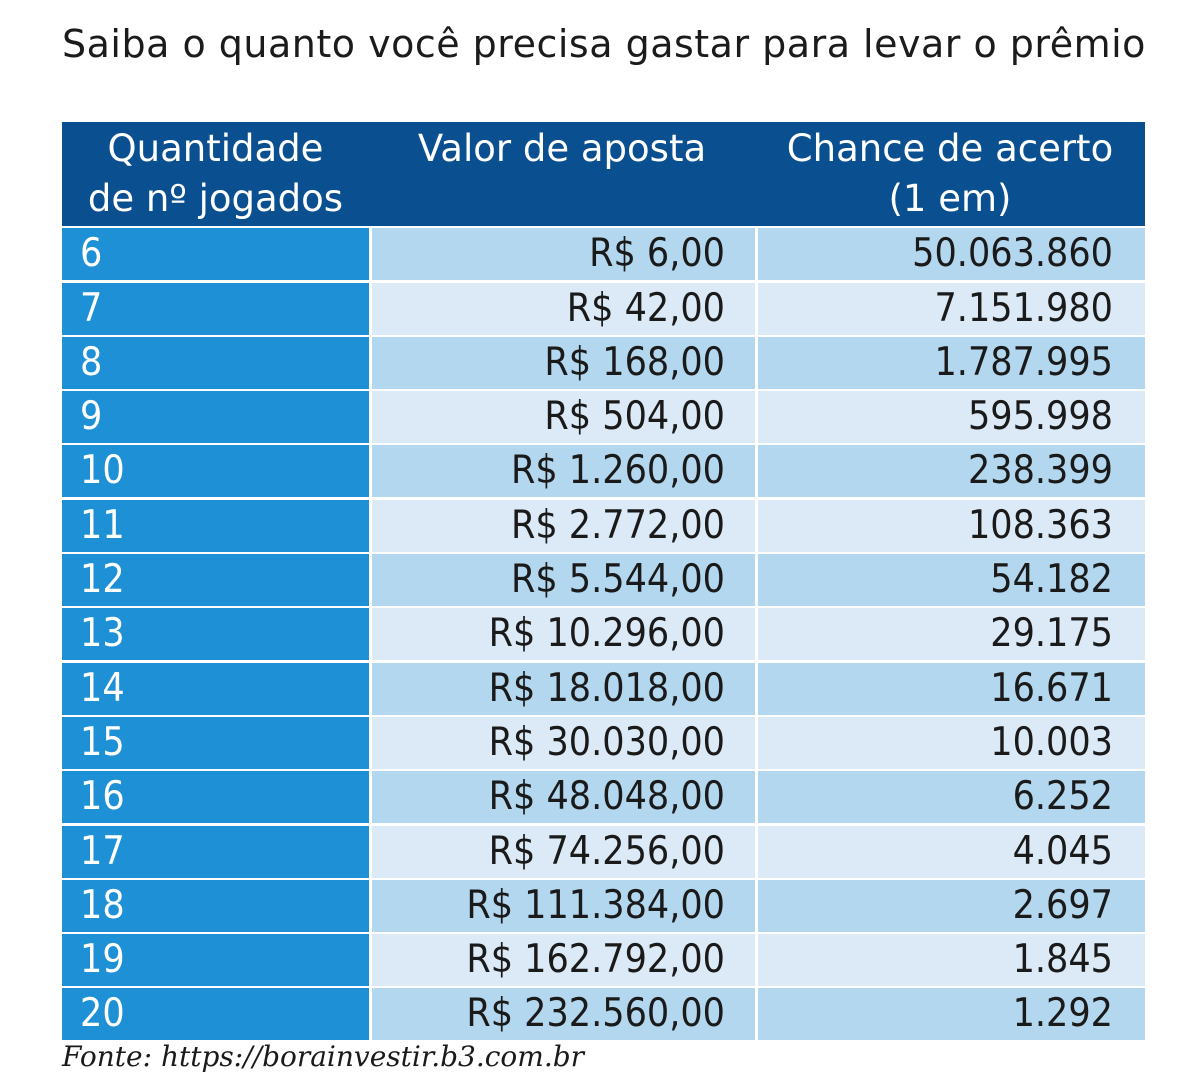  Describe the element at coordinates (950, 362) in the screenshot. I see `cell-chance: 1.787.995` at that location.